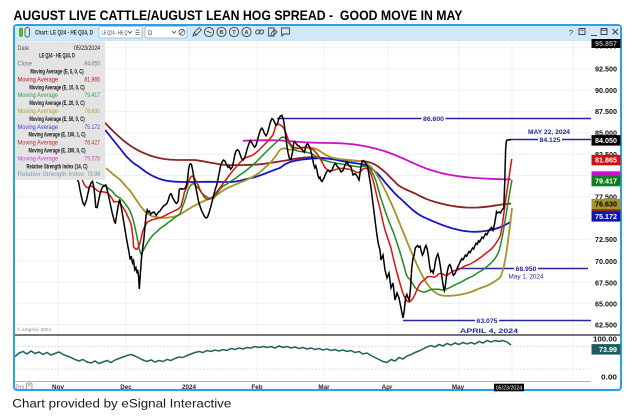 The height and width of the screenshot is (419, 634). I want to click on svg-text: 100.00, so click(605, 338).